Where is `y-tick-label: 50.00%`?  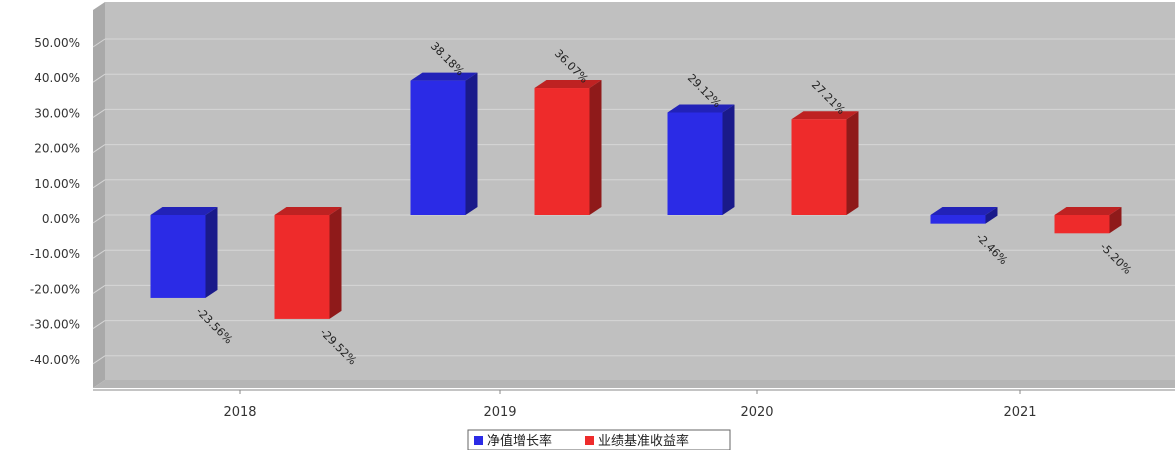
y-tick-label: 50.00% is located at coordinates (57, 43).